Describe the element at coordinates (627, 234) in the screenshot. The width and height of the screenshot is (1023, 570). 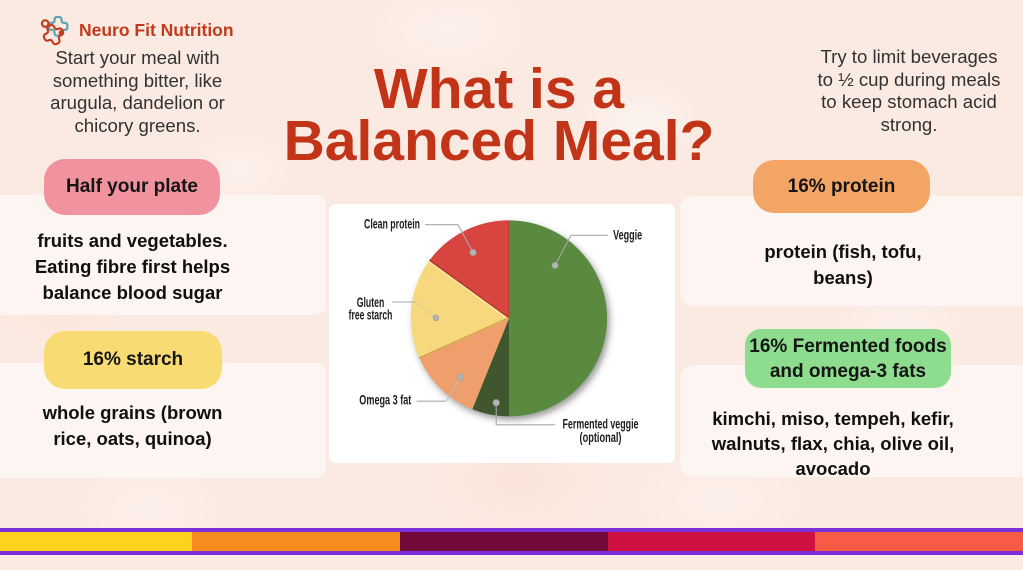
I see `svg-text: Veggie` at that location.